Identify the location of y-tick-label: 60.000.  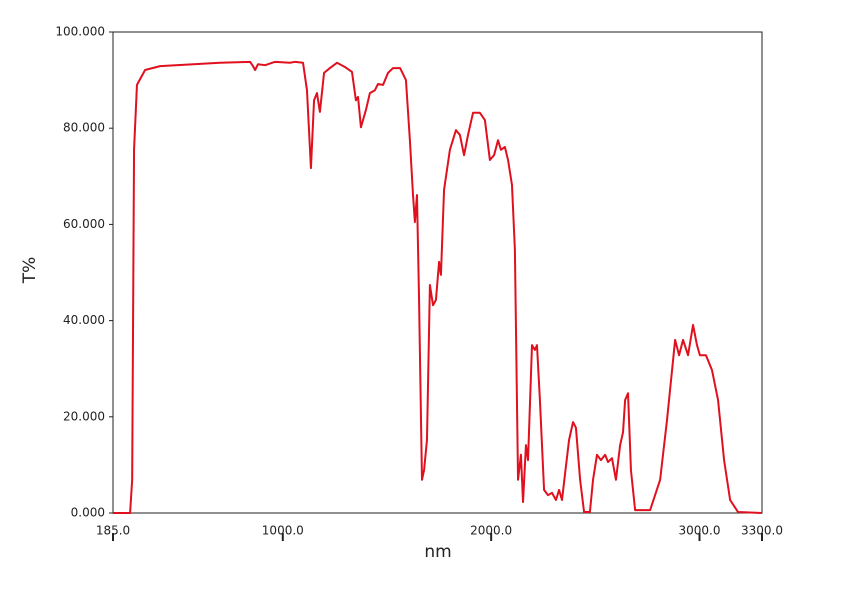
(84, 224).